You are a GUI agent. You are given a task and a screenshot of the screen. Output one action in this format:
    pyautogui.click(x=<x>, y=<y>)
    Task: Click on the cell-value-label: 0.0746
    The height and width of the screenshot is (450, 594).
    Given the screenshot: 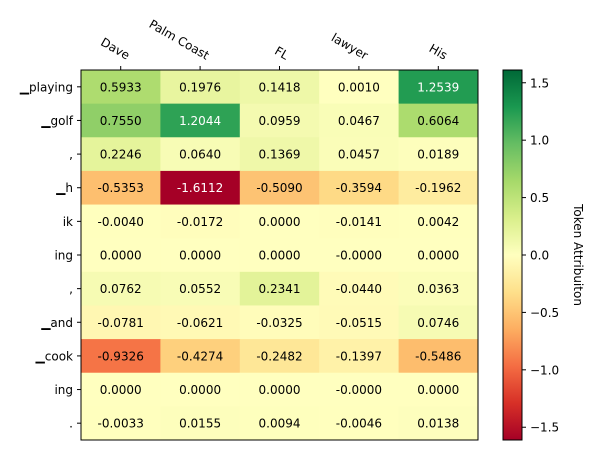 What is the action you would take?
    pyautogui.click(x=438, y=323)
    